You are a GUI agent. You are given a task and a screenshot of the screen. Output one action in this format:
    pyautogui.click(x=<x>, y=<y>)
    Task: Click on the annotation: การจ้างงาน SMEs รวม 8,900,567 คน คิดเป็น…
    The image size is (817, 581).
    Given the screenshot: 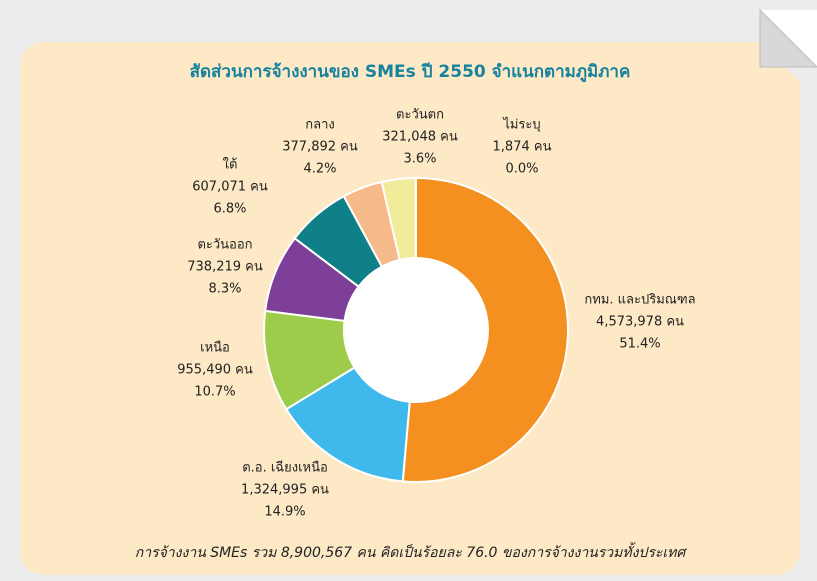 What is the action you would take?
    pyautogui.click(x=411, y=551)
    